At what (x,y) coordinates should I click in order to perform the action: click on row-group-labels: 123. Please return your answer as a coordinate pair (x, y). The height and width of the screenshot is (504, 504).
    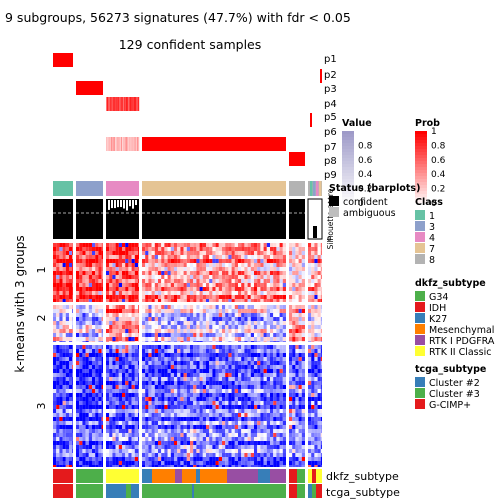
    Looking at the image, I should click on (41, 338).